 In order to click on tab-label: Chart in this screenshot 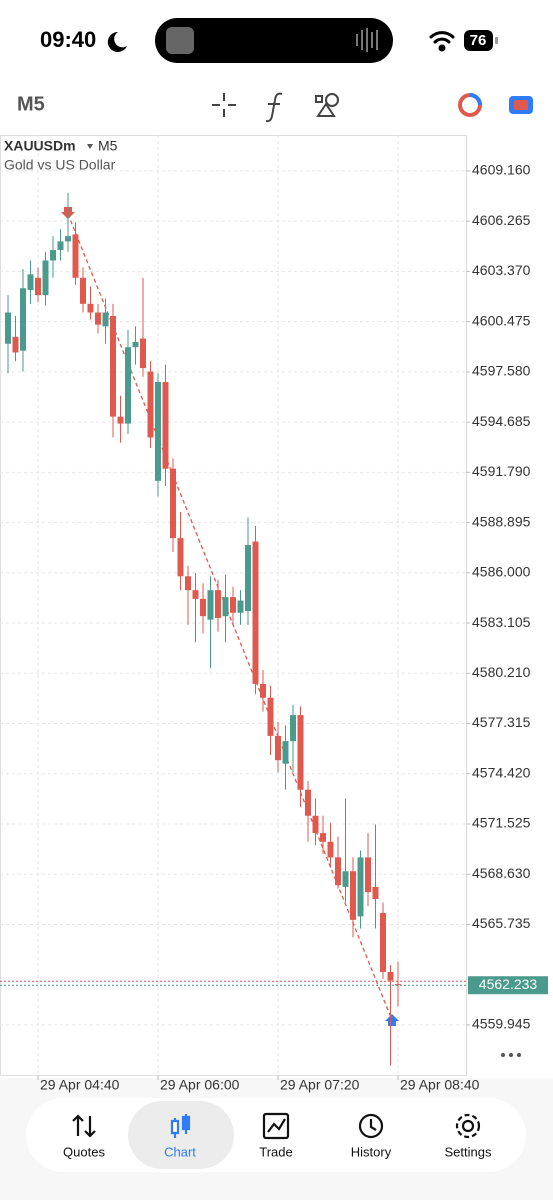, I will do `click(180, 1151)`.